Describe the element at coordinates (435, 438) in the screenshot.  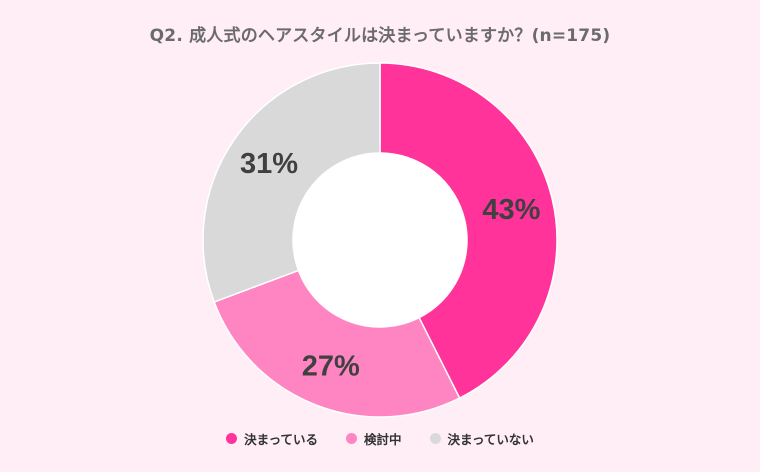
I see `legend-swatch-undecided` at that location.